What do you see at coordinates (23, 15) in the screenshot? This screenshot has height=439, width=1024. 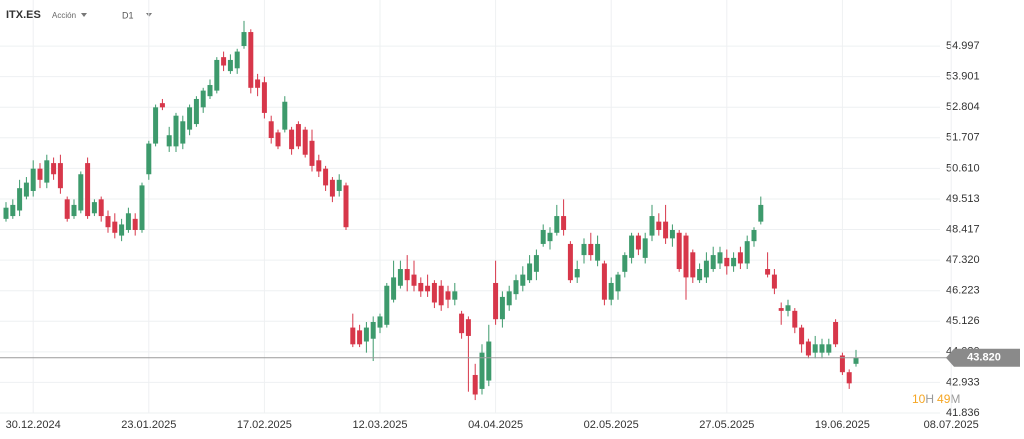 I see `symbol: ITX.ES` at bounding box center [23, 15].